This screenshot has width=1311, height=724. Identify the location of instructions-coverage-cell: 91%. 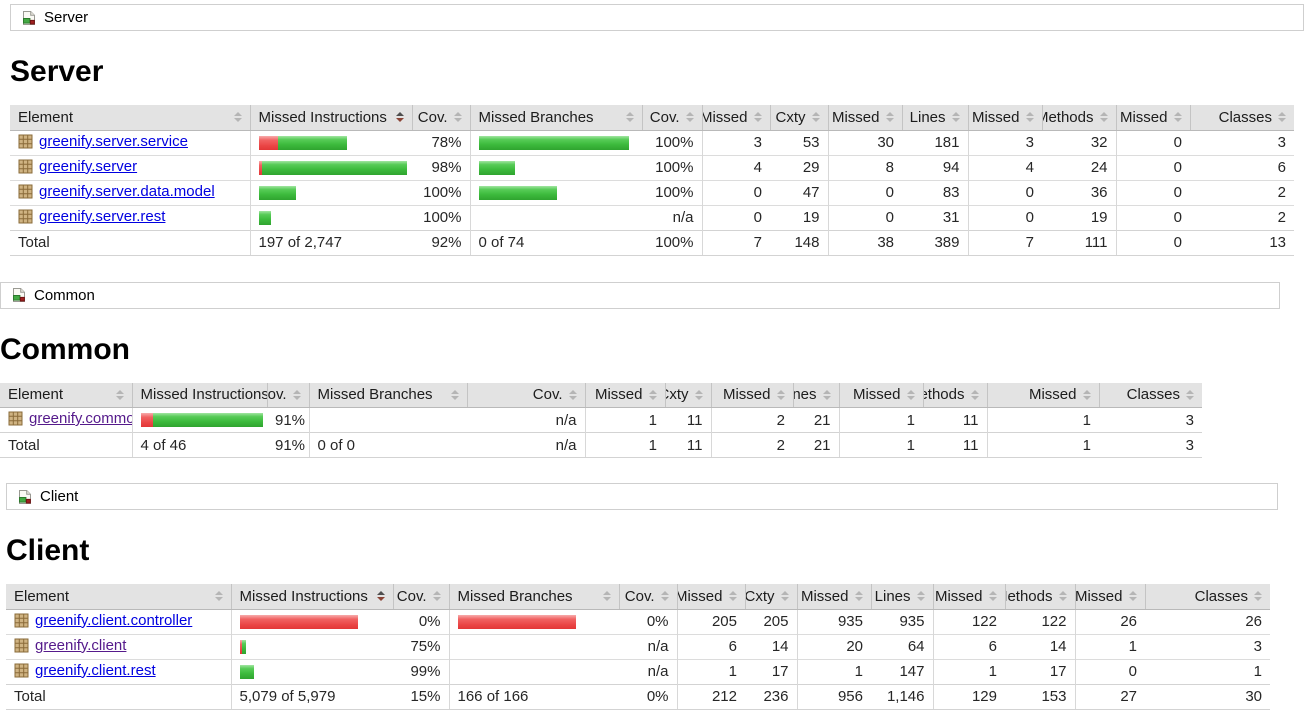
(288, 420).